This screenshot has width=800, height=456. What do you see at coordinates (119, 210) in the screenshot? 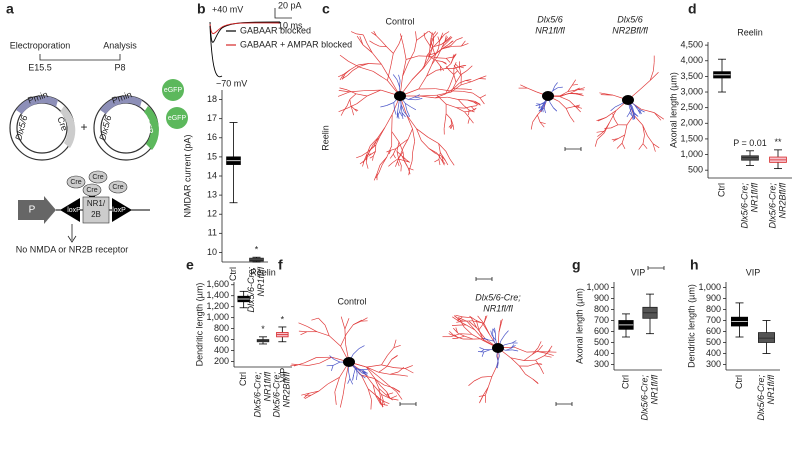
I see `loxp-label: loxP` at bounding box center [119, 210].